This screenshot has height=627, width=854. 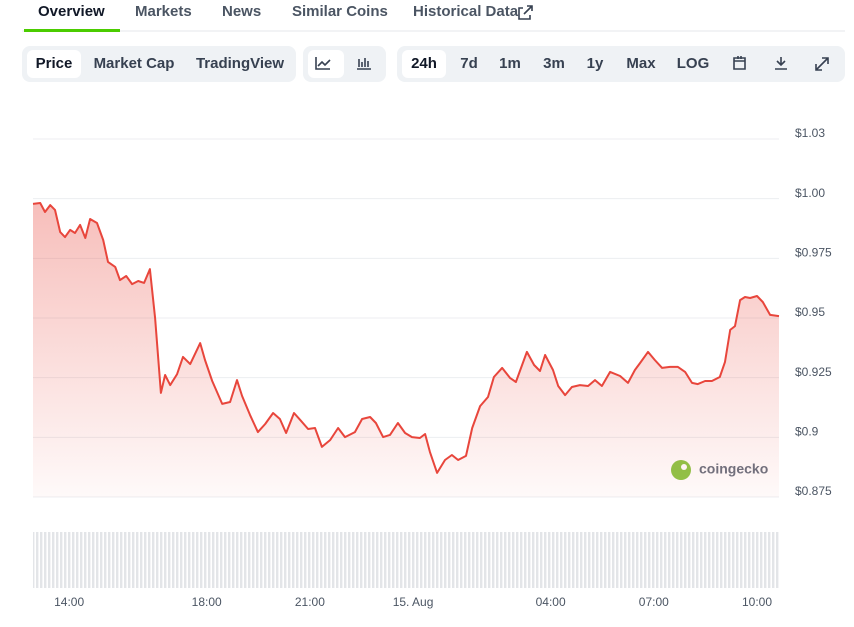 I want to click on y-tick-label: $0.875, so click(x=813, y=491).